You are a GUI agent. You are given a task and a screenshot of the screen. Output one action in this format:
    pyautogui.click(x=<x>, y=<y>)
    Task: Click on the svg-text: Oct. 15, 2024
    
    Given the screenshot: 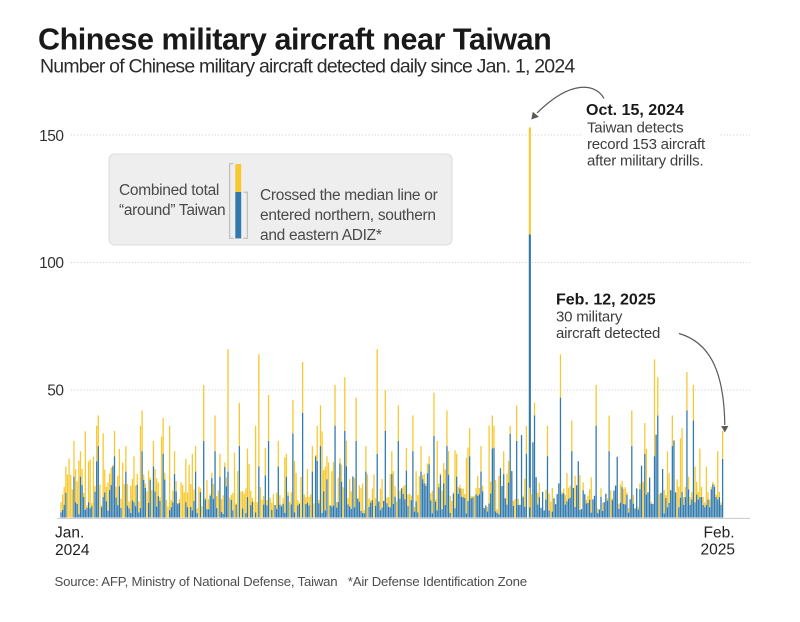 What is the action you would take?
    pyautogui.click(x=635, y=110)
    